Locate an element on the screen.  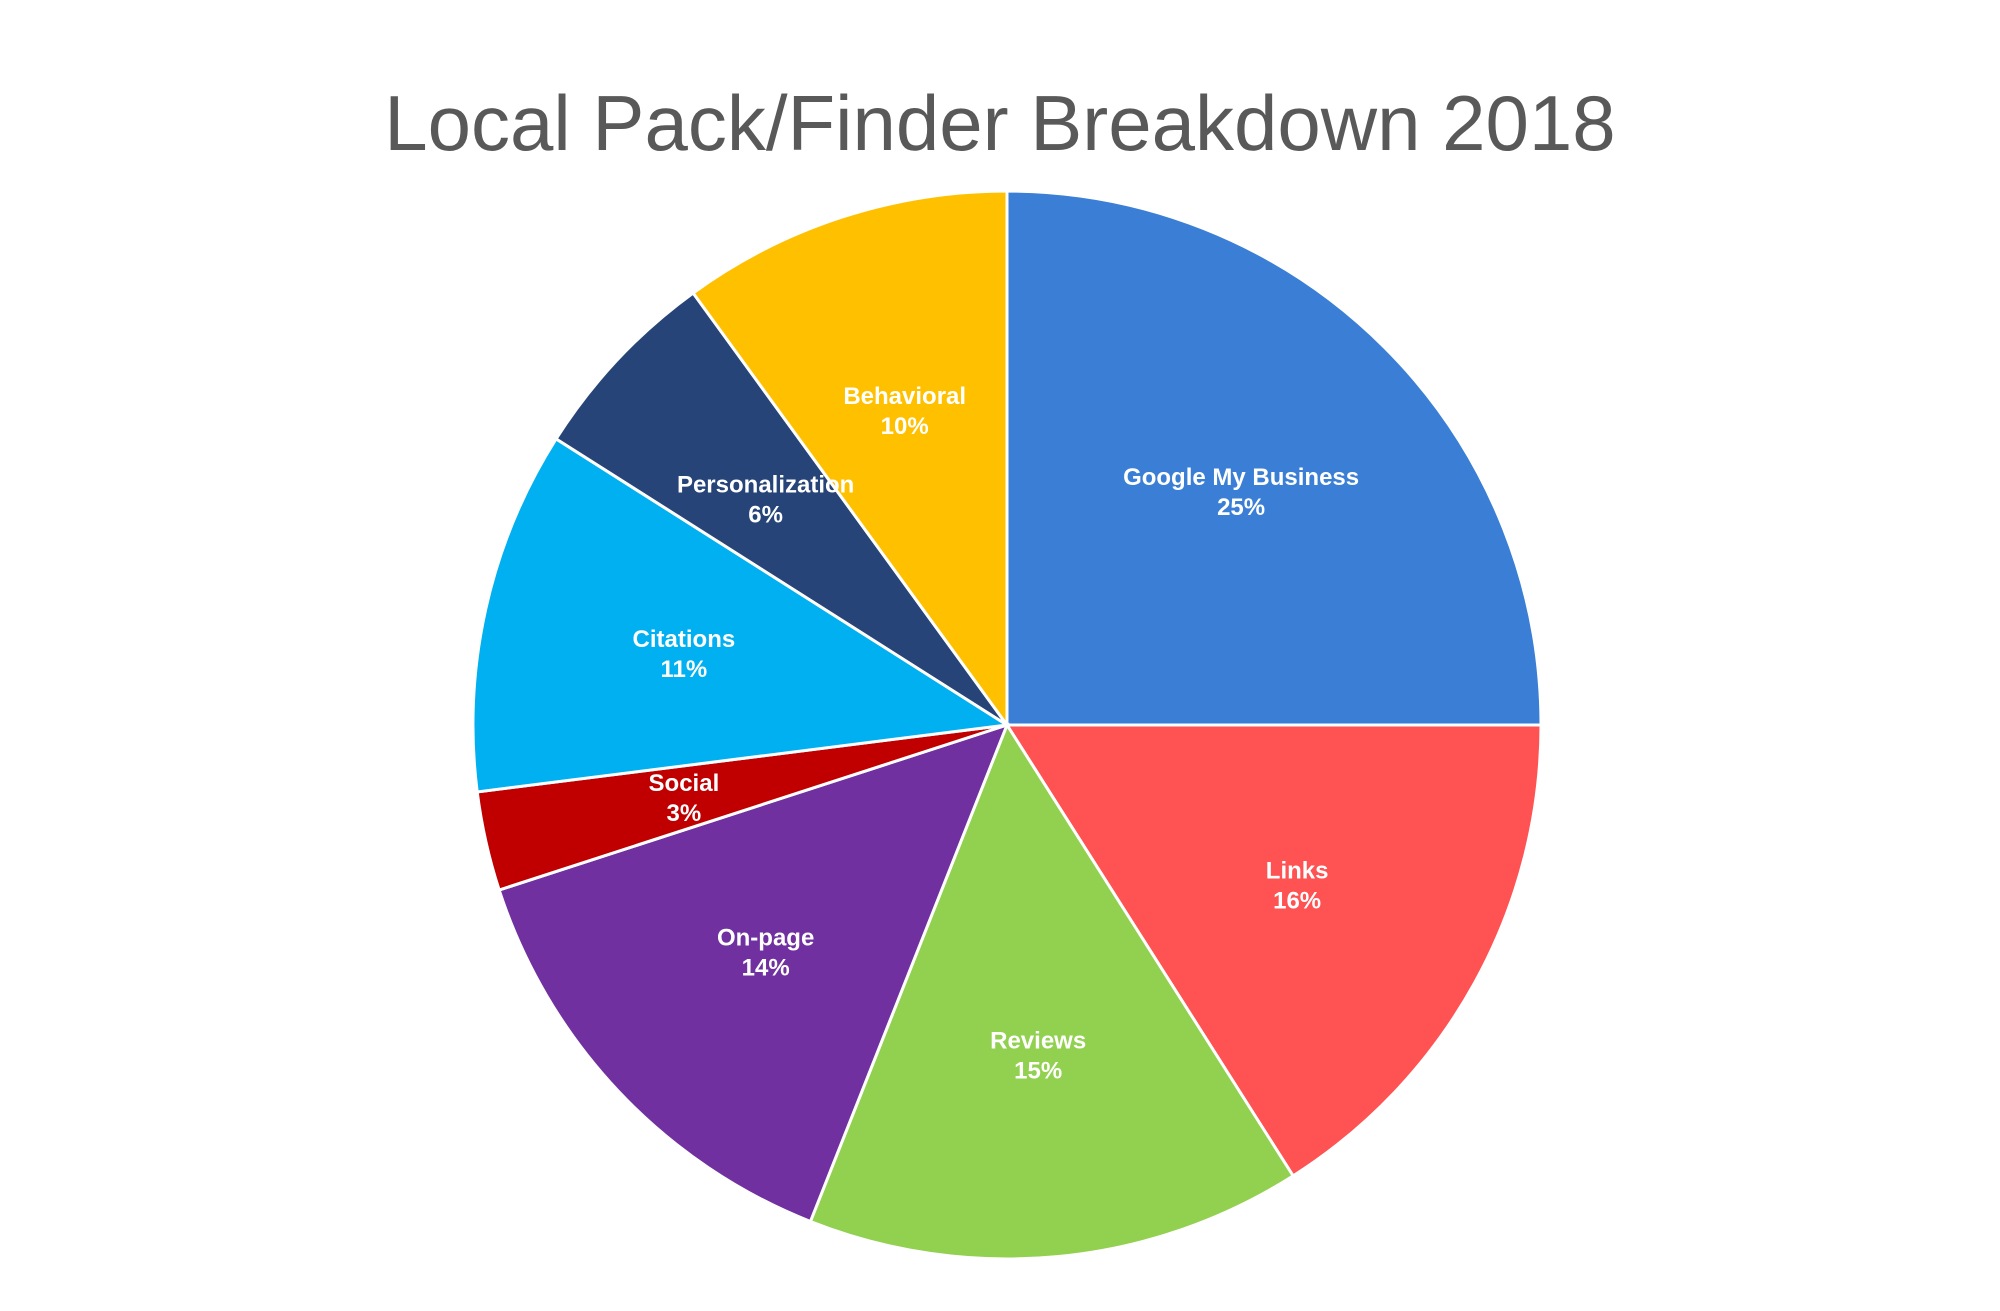
slice-label-citations: Citations is located at coordinates (684, 639).